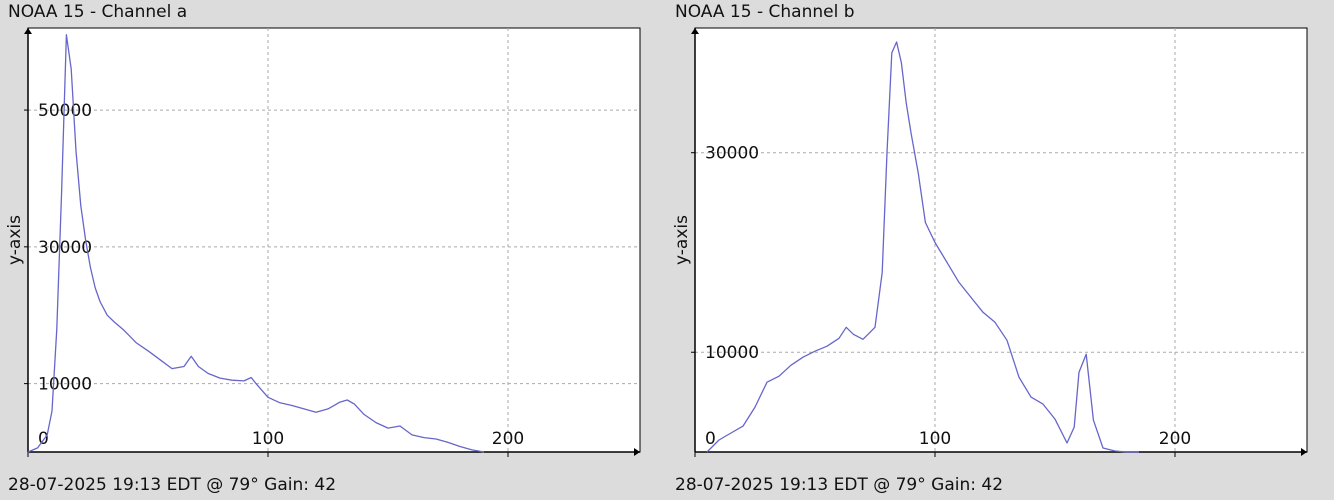 The height and width of the screenshot is (500, 1334). Describe the element at coordinates (710, 439) in the screenshot. I see `x-tick-label: 0` at that location.